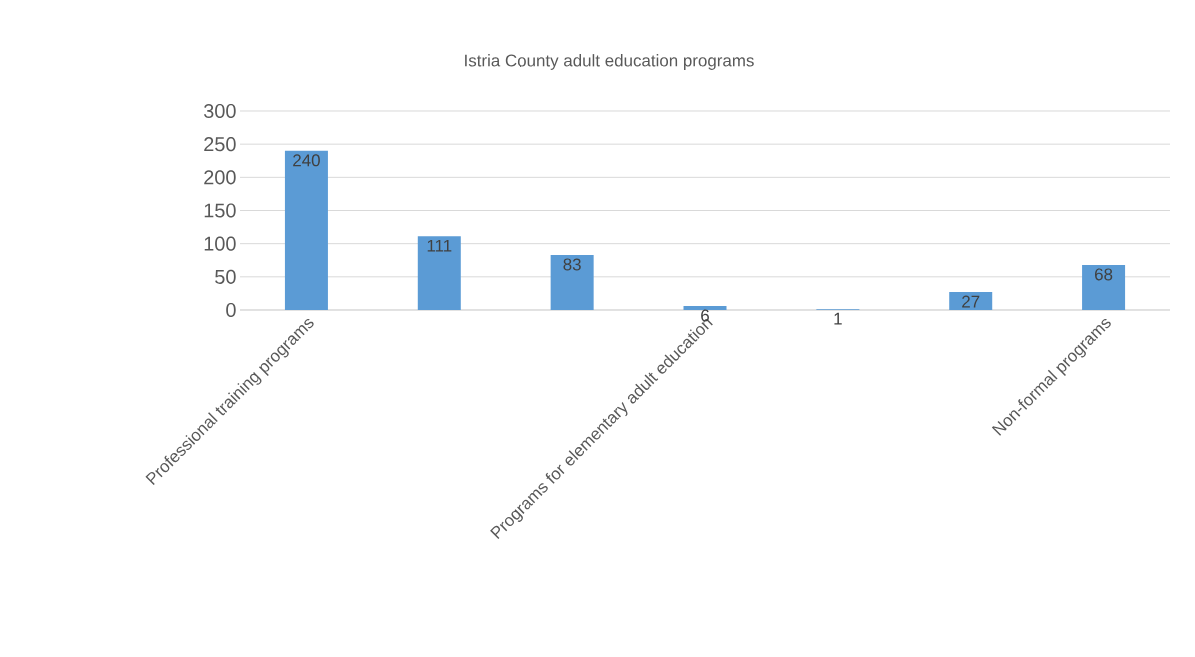 The height and width of the screenshot is (657, 1195). I want to click on y-tick-label: 200, so click(220, 177).